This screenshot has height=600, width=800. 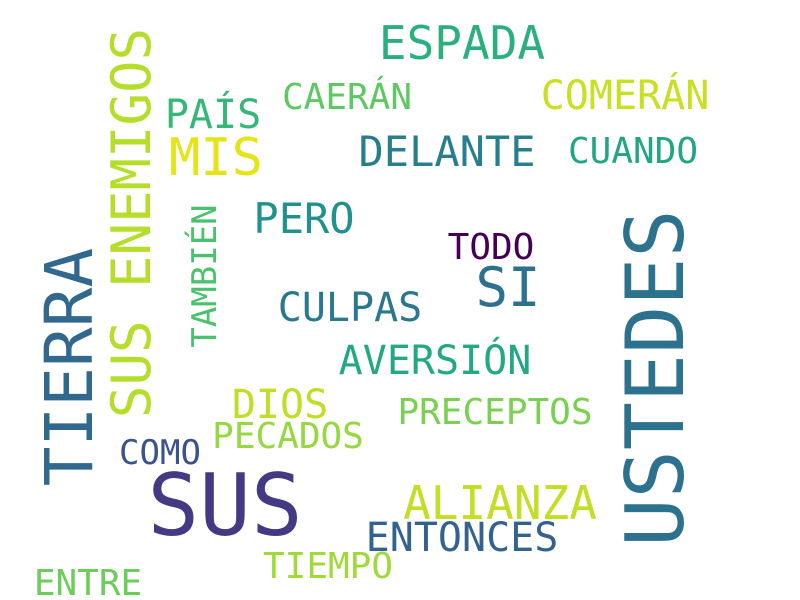 What do you see at coordinates (655, 378) in the screenshot?
I see `word-ustedes: USTEDES` at bounding box center [655, 378].